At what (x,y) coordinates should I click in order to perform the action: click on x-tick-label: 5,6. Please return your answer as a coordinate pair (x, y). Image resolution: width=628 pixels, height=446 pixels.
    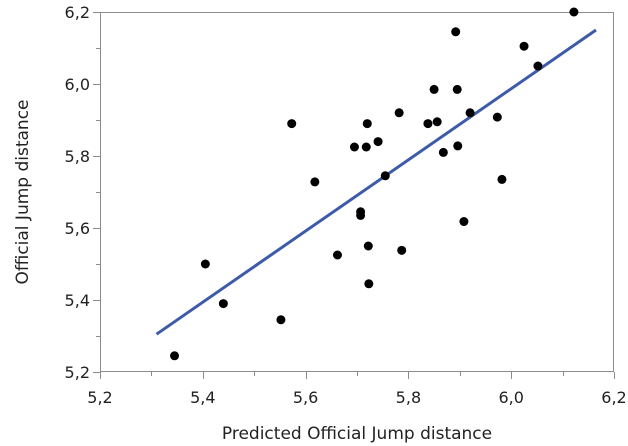
    Looking at the image, I should click on (305, 397).